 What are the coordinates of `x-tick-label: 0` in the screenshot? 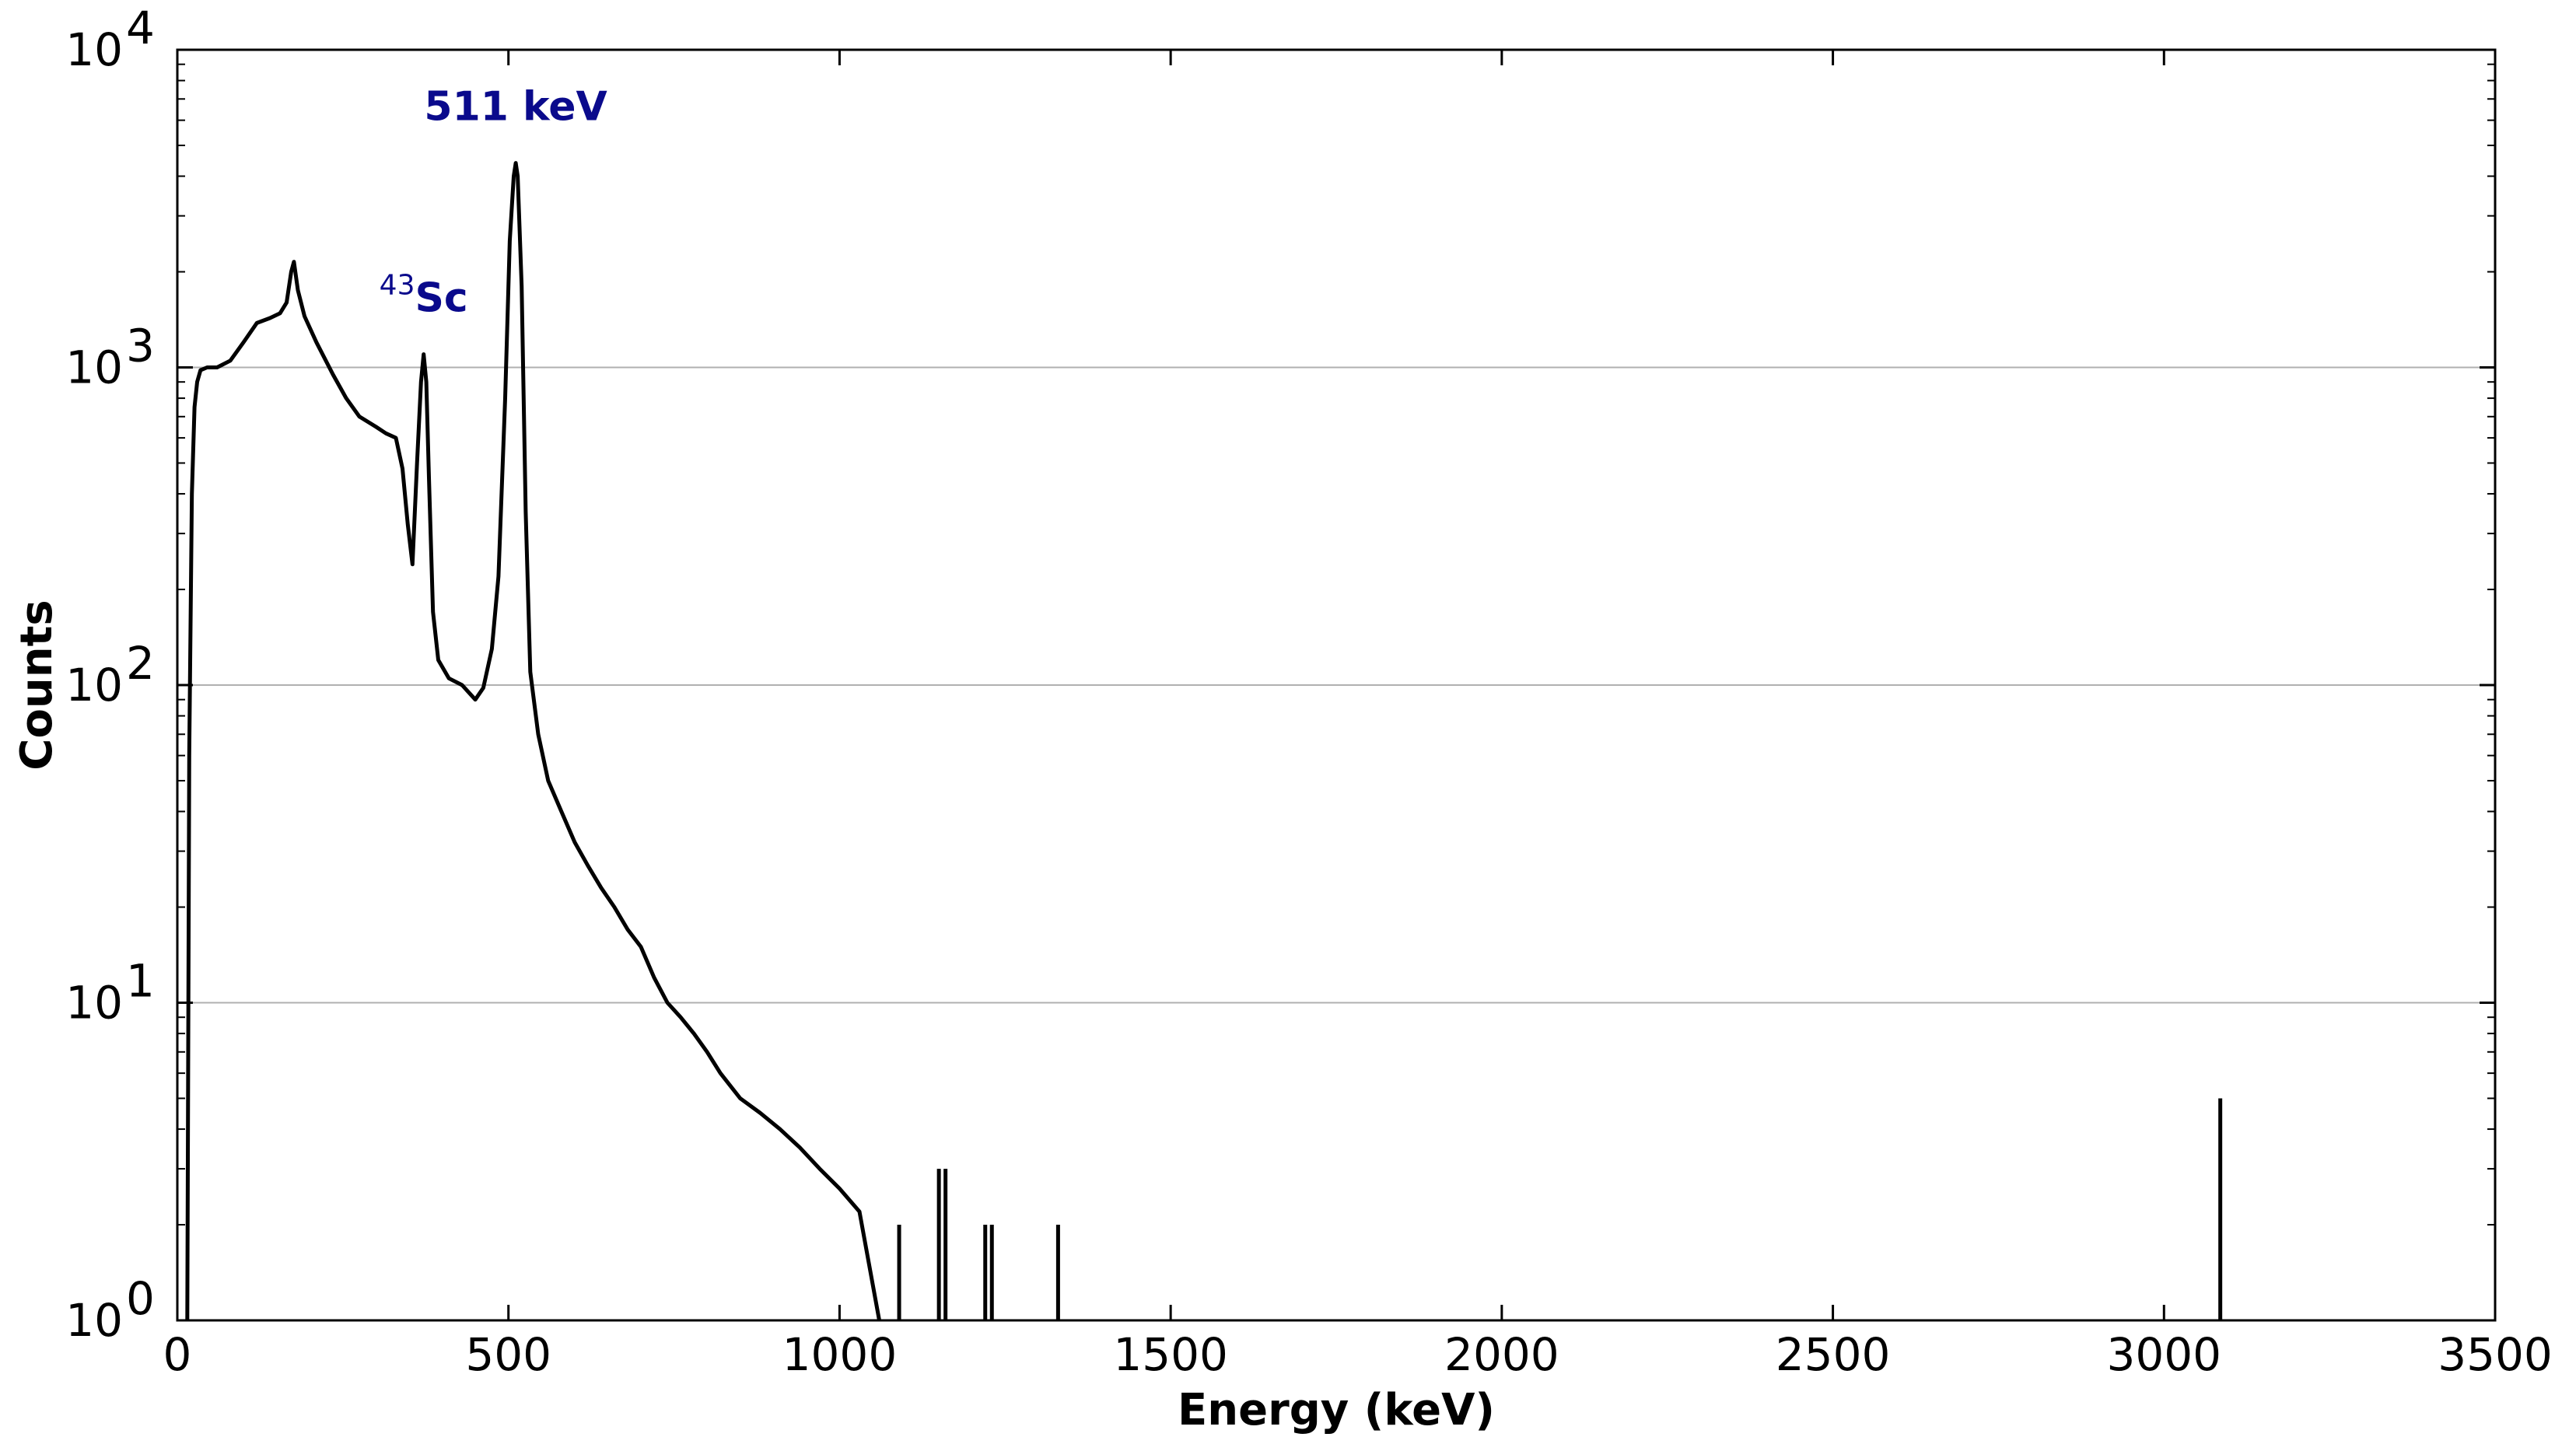 It's located at (177, 1354).